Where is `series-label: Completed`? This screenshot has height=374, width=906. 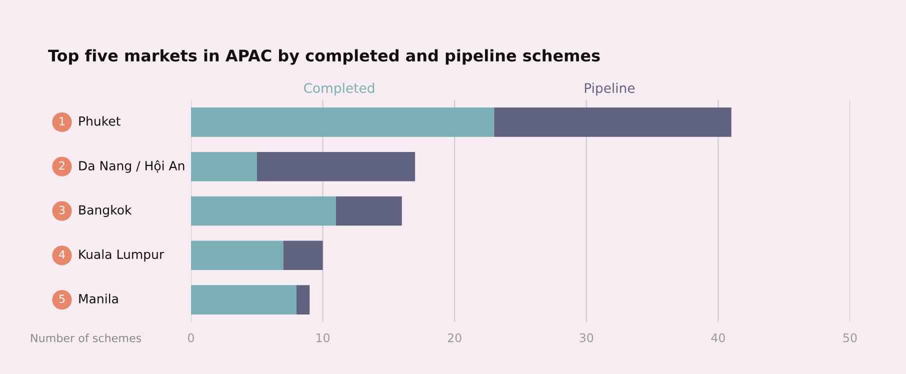
series-label: Completed is located at coordinates (339, 89).